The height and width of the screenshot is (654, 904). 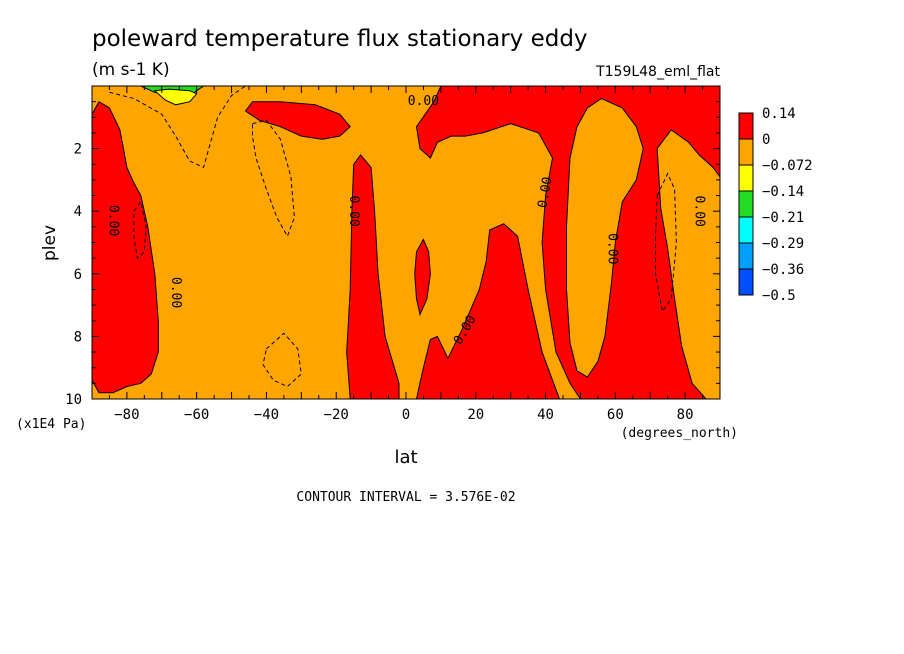 I want to click on dashed-contour-north-polar-inner, so click(x=666, y=242).